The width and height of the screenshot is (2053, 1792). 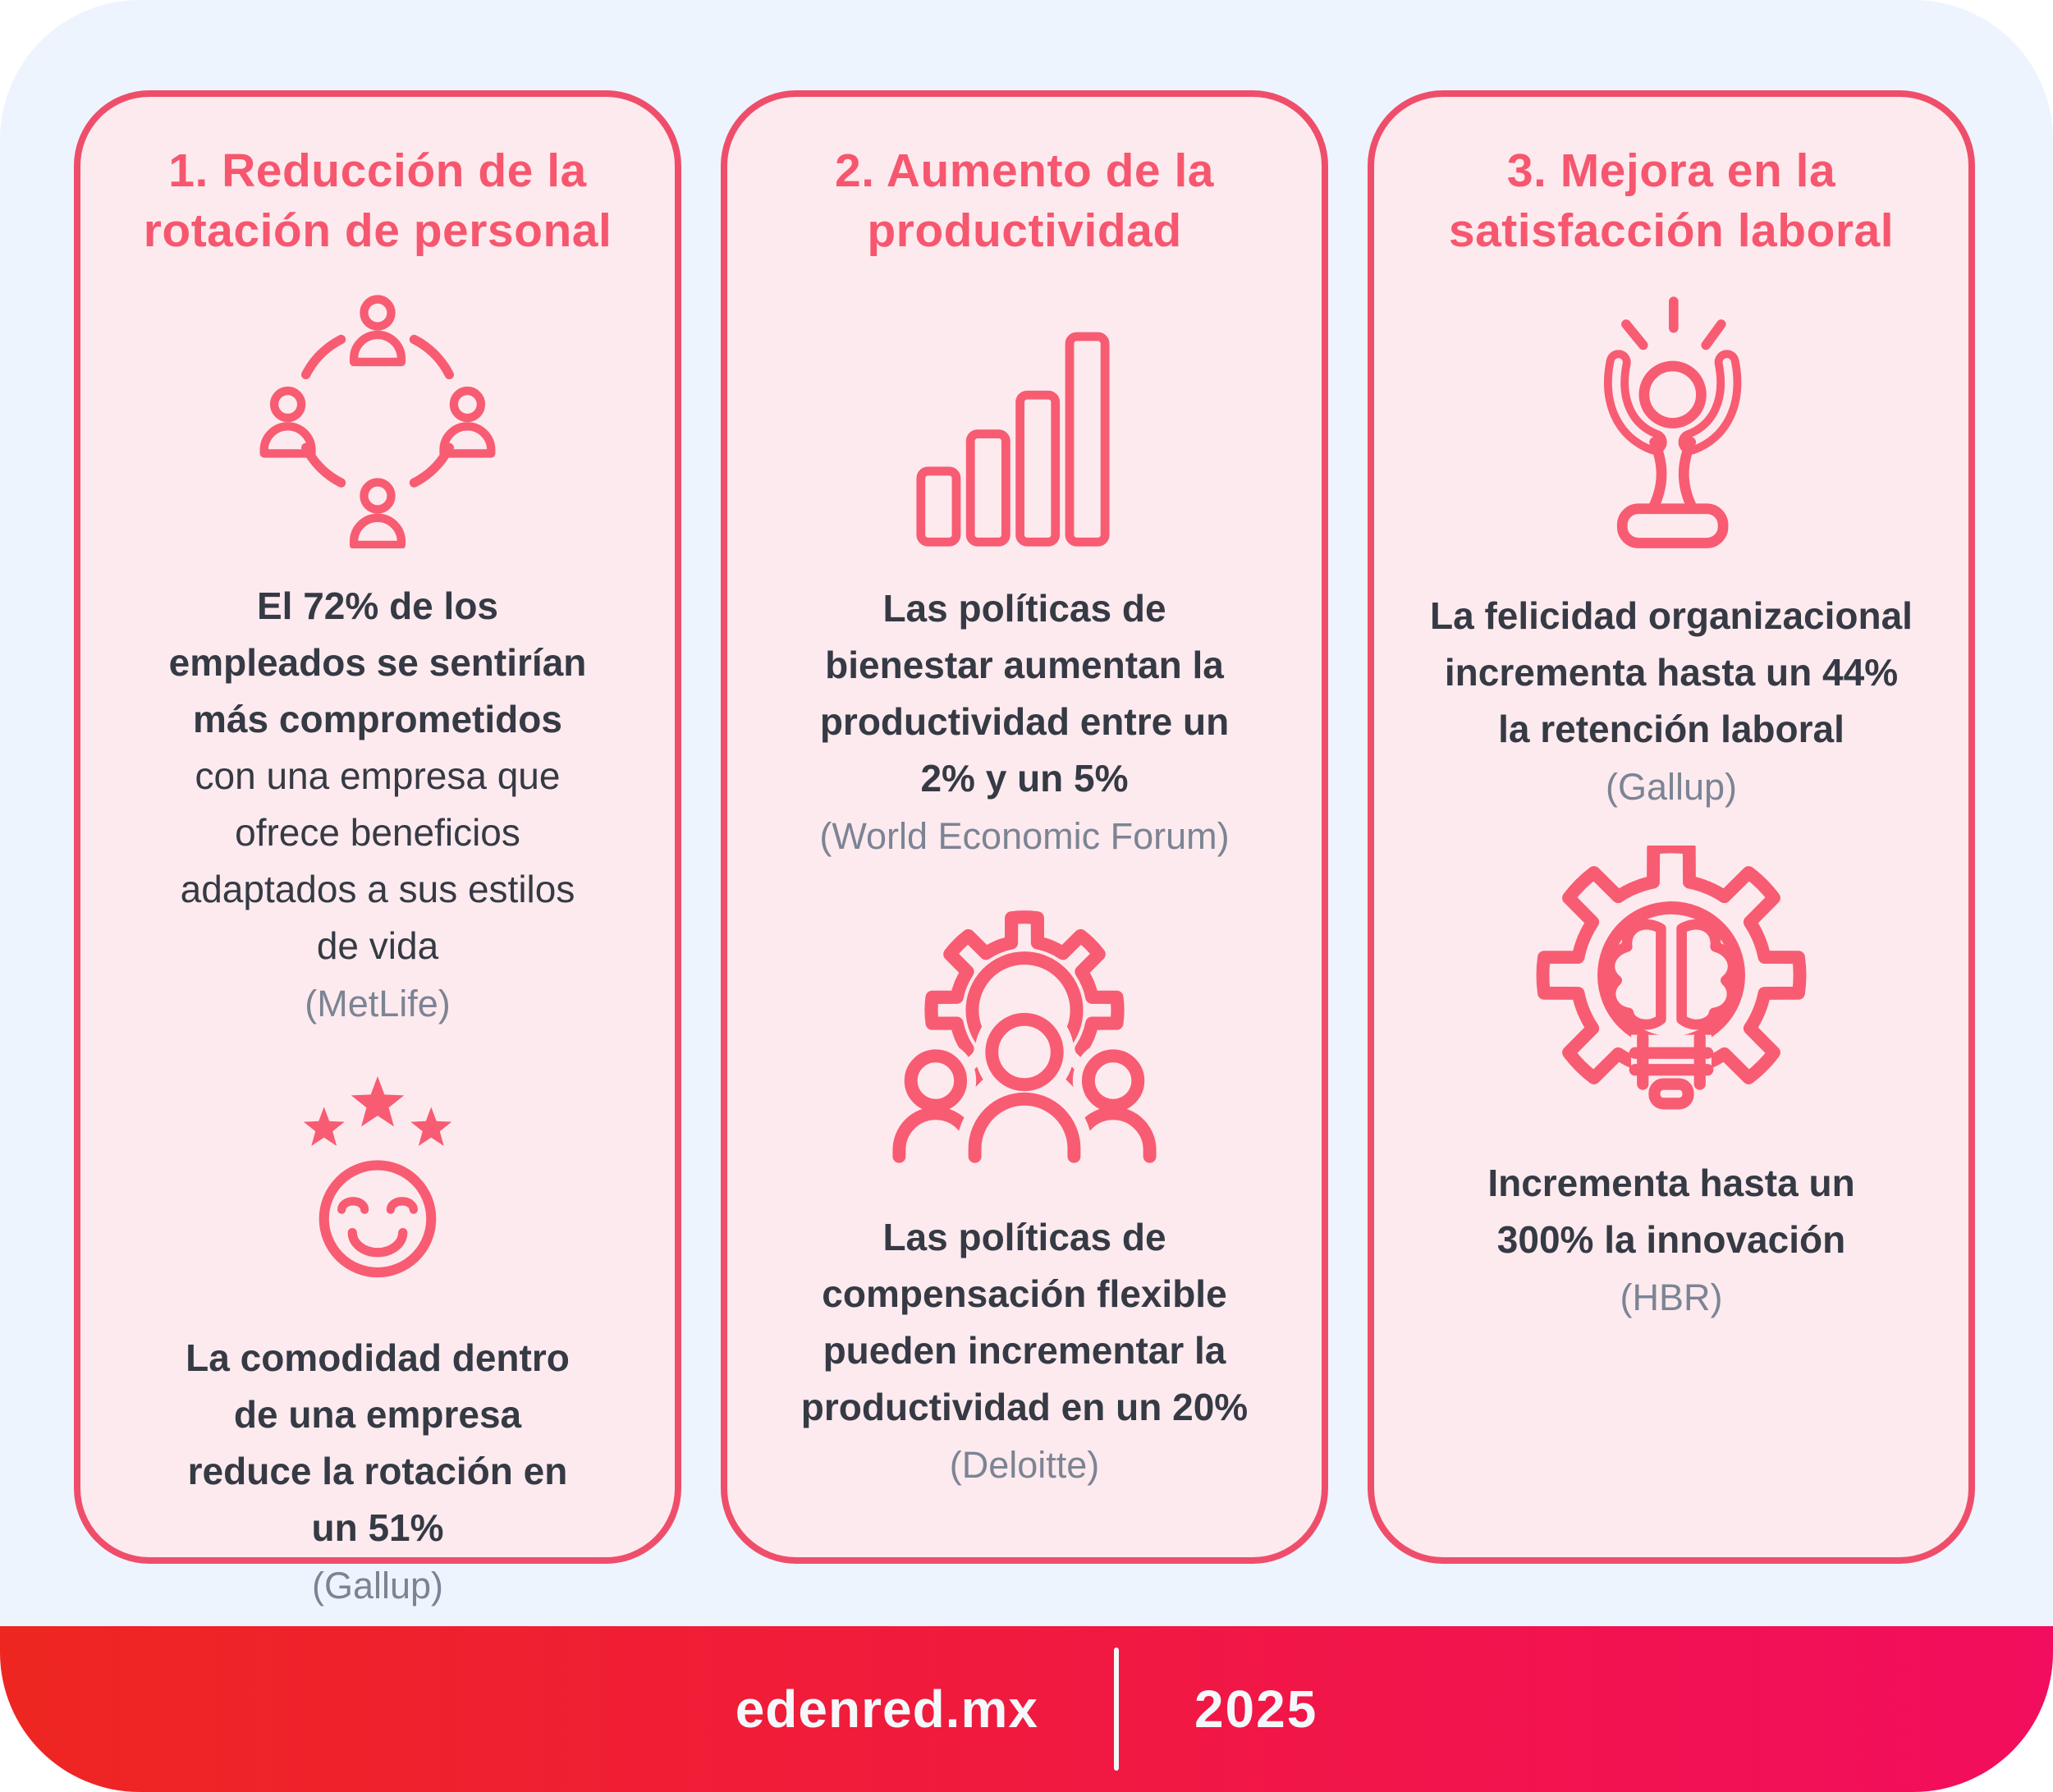 I want to click on team-gear-icon, so click(x=1024, y=1036).